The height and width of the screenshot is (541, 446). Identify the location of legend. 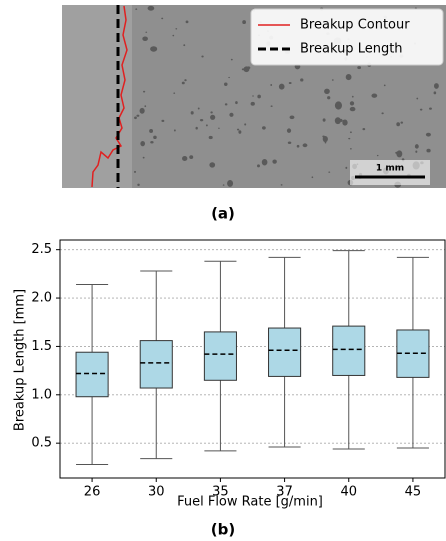
(347, 37).